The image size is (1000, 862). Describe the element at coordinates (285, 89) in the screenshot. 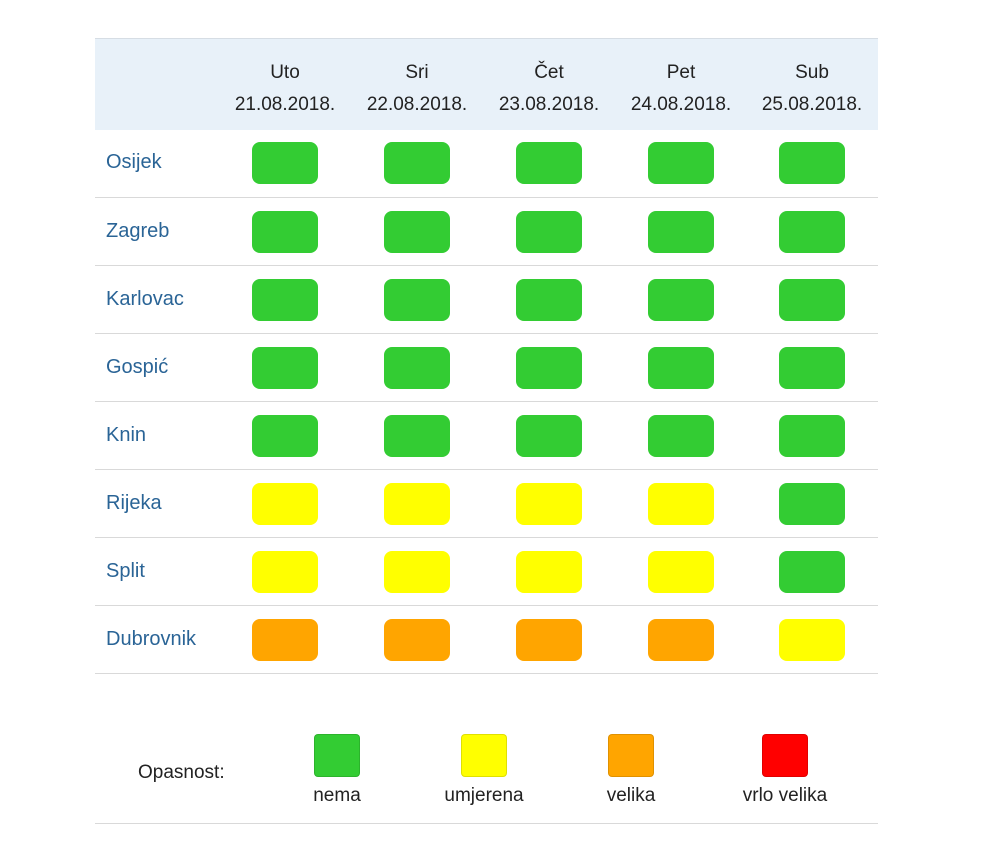

I see `day-header: Uto 21.08.2018.` at that location.